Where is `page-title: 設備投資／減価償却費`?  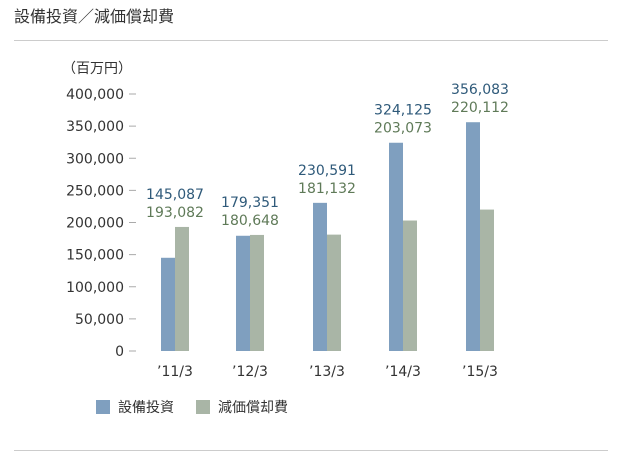
page-title: 設備投資／減価償却費 is located at coordinates (94, 16).